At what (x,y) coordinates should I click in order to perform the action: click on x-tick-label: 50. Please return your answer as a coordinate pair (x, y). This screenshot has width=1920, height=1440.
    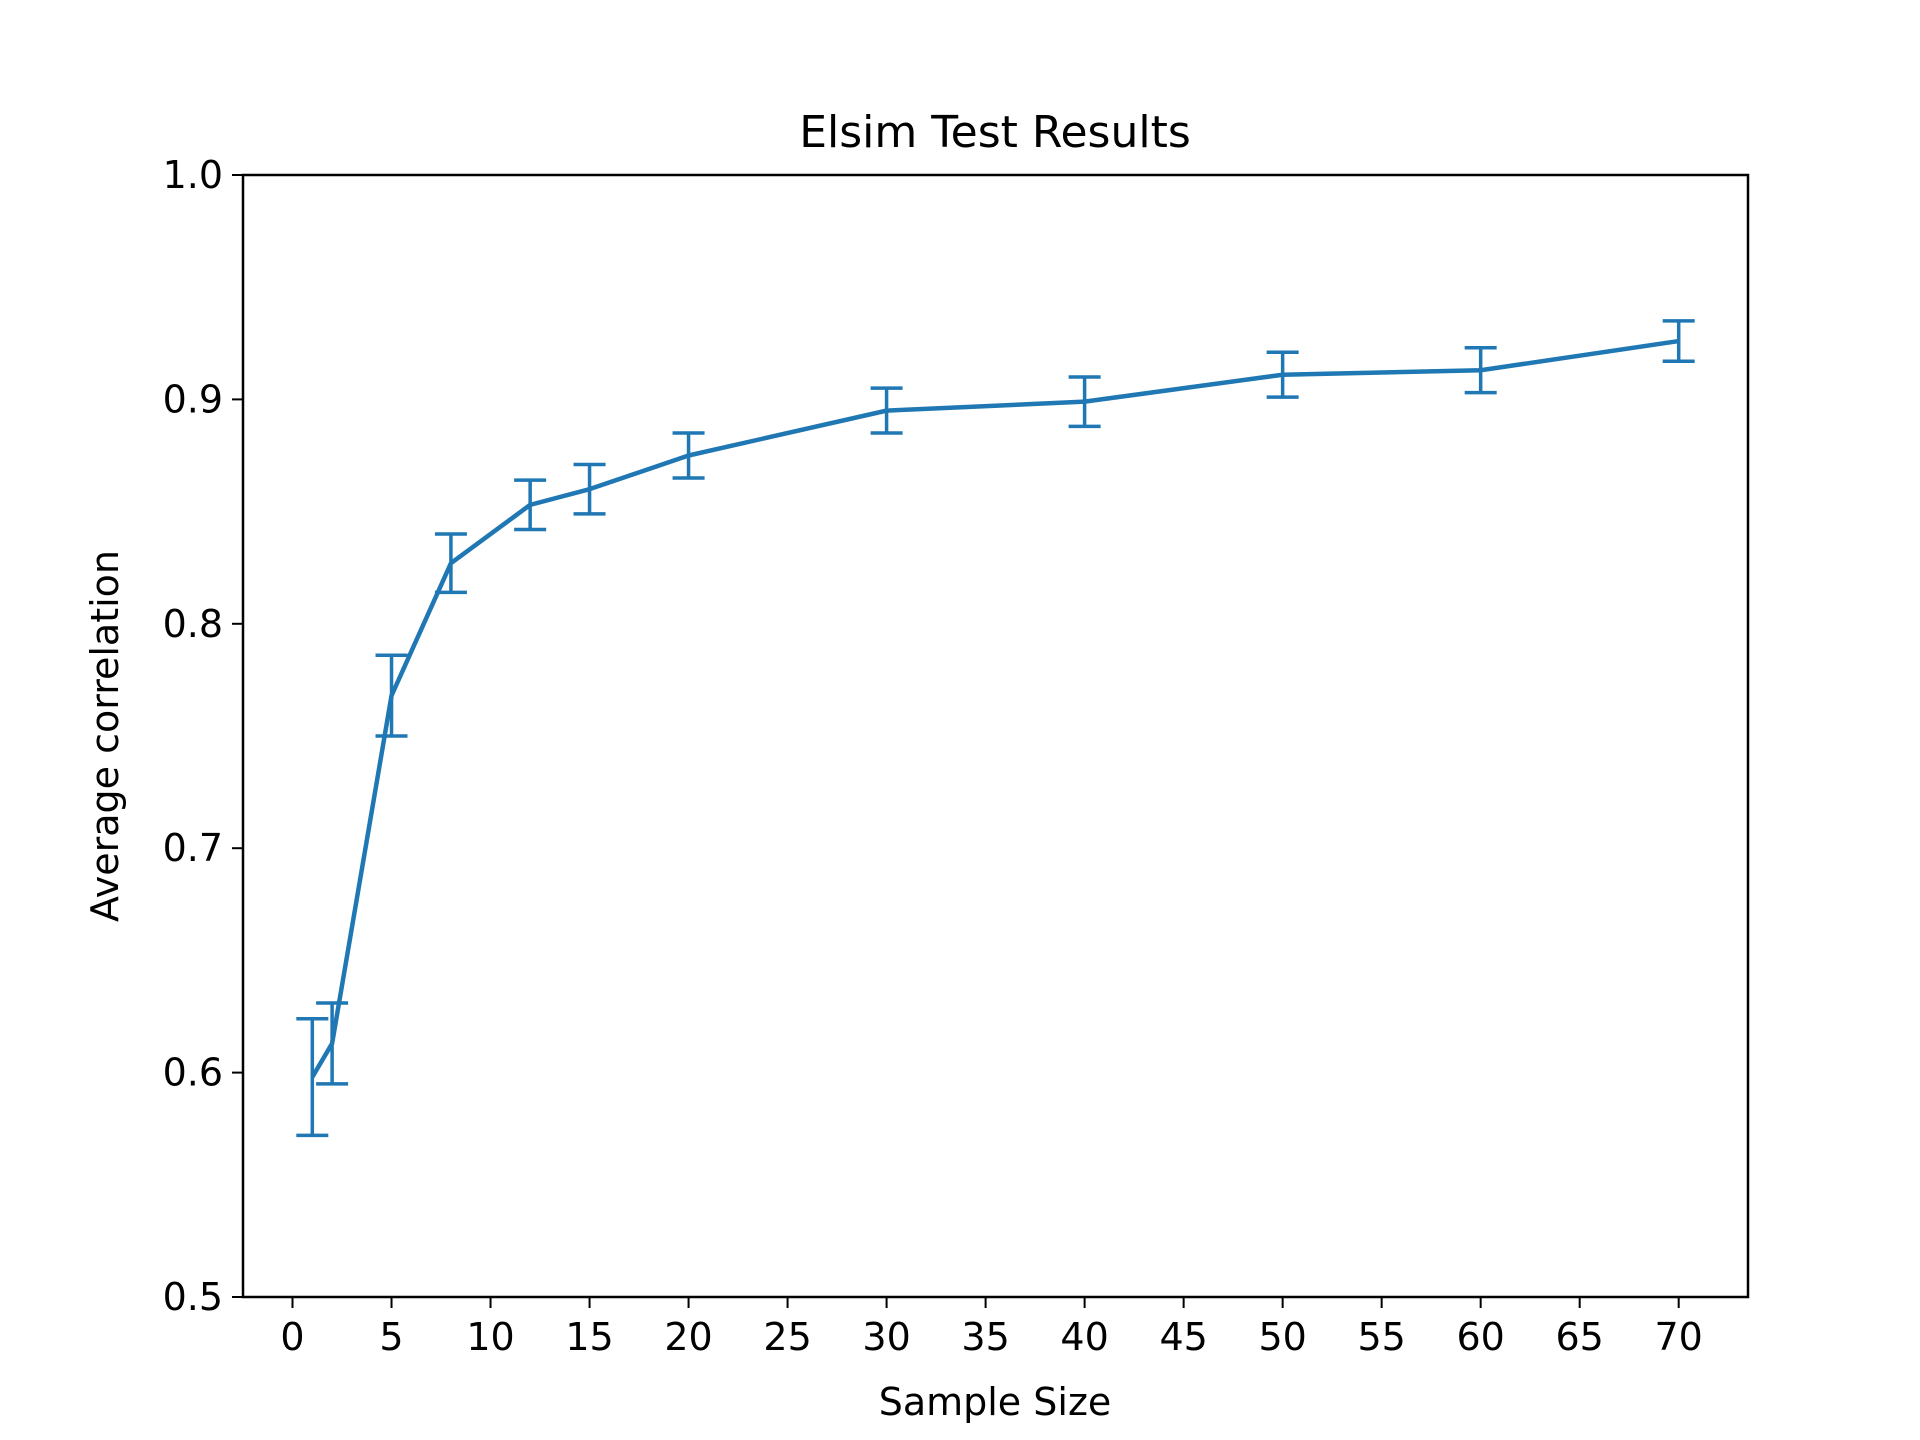
    Looking at the image, I should click on (1282, 1337).